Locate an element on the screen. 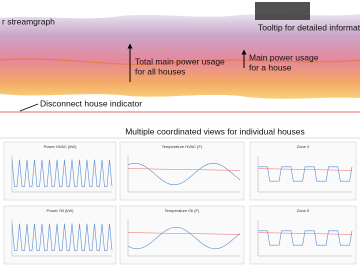 This screenshot has height=270, width=360. annotation: for all houses is located at coordinates (160, 71).